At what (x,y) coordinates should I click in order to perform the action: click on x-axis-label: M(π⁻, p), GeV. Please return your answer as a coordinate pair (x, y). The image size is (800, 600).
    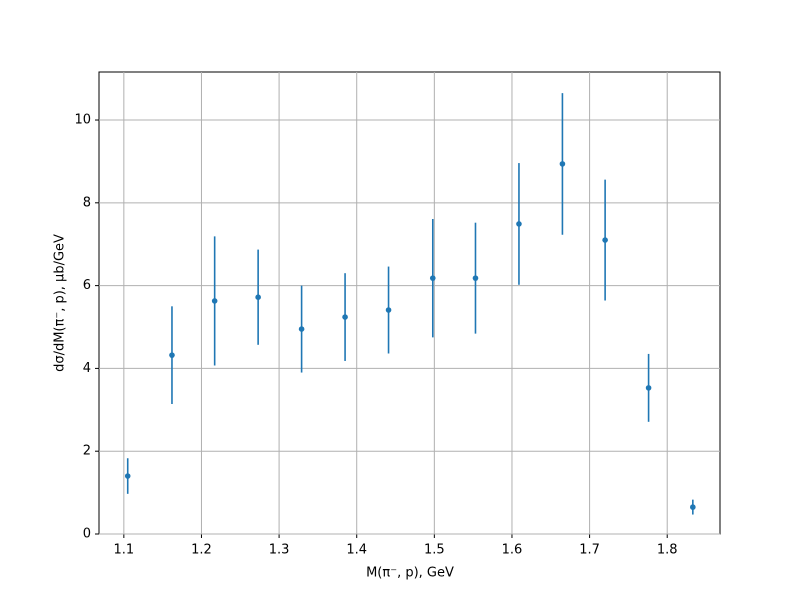
    Looking at the image, I should click on (410, 573).